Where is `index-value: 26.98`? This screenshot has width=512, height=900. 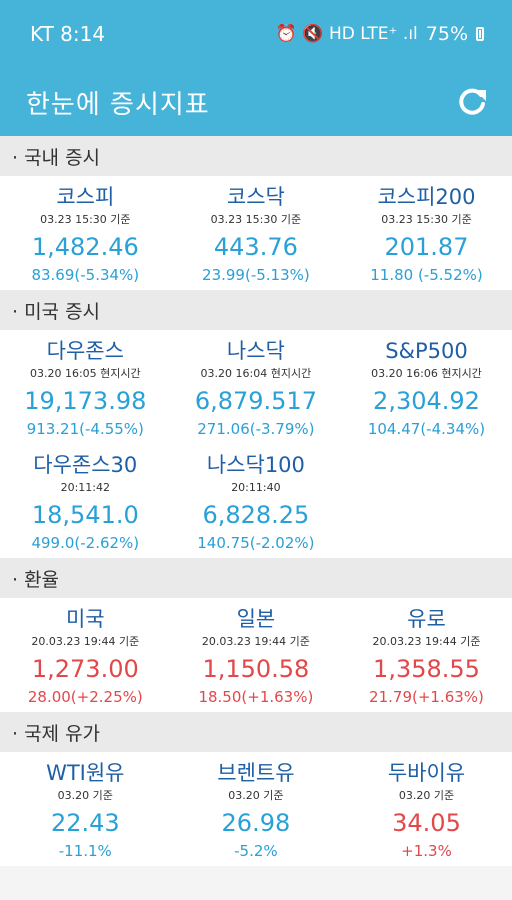
index-value: 26.98 is located at coordinates (256, 823).